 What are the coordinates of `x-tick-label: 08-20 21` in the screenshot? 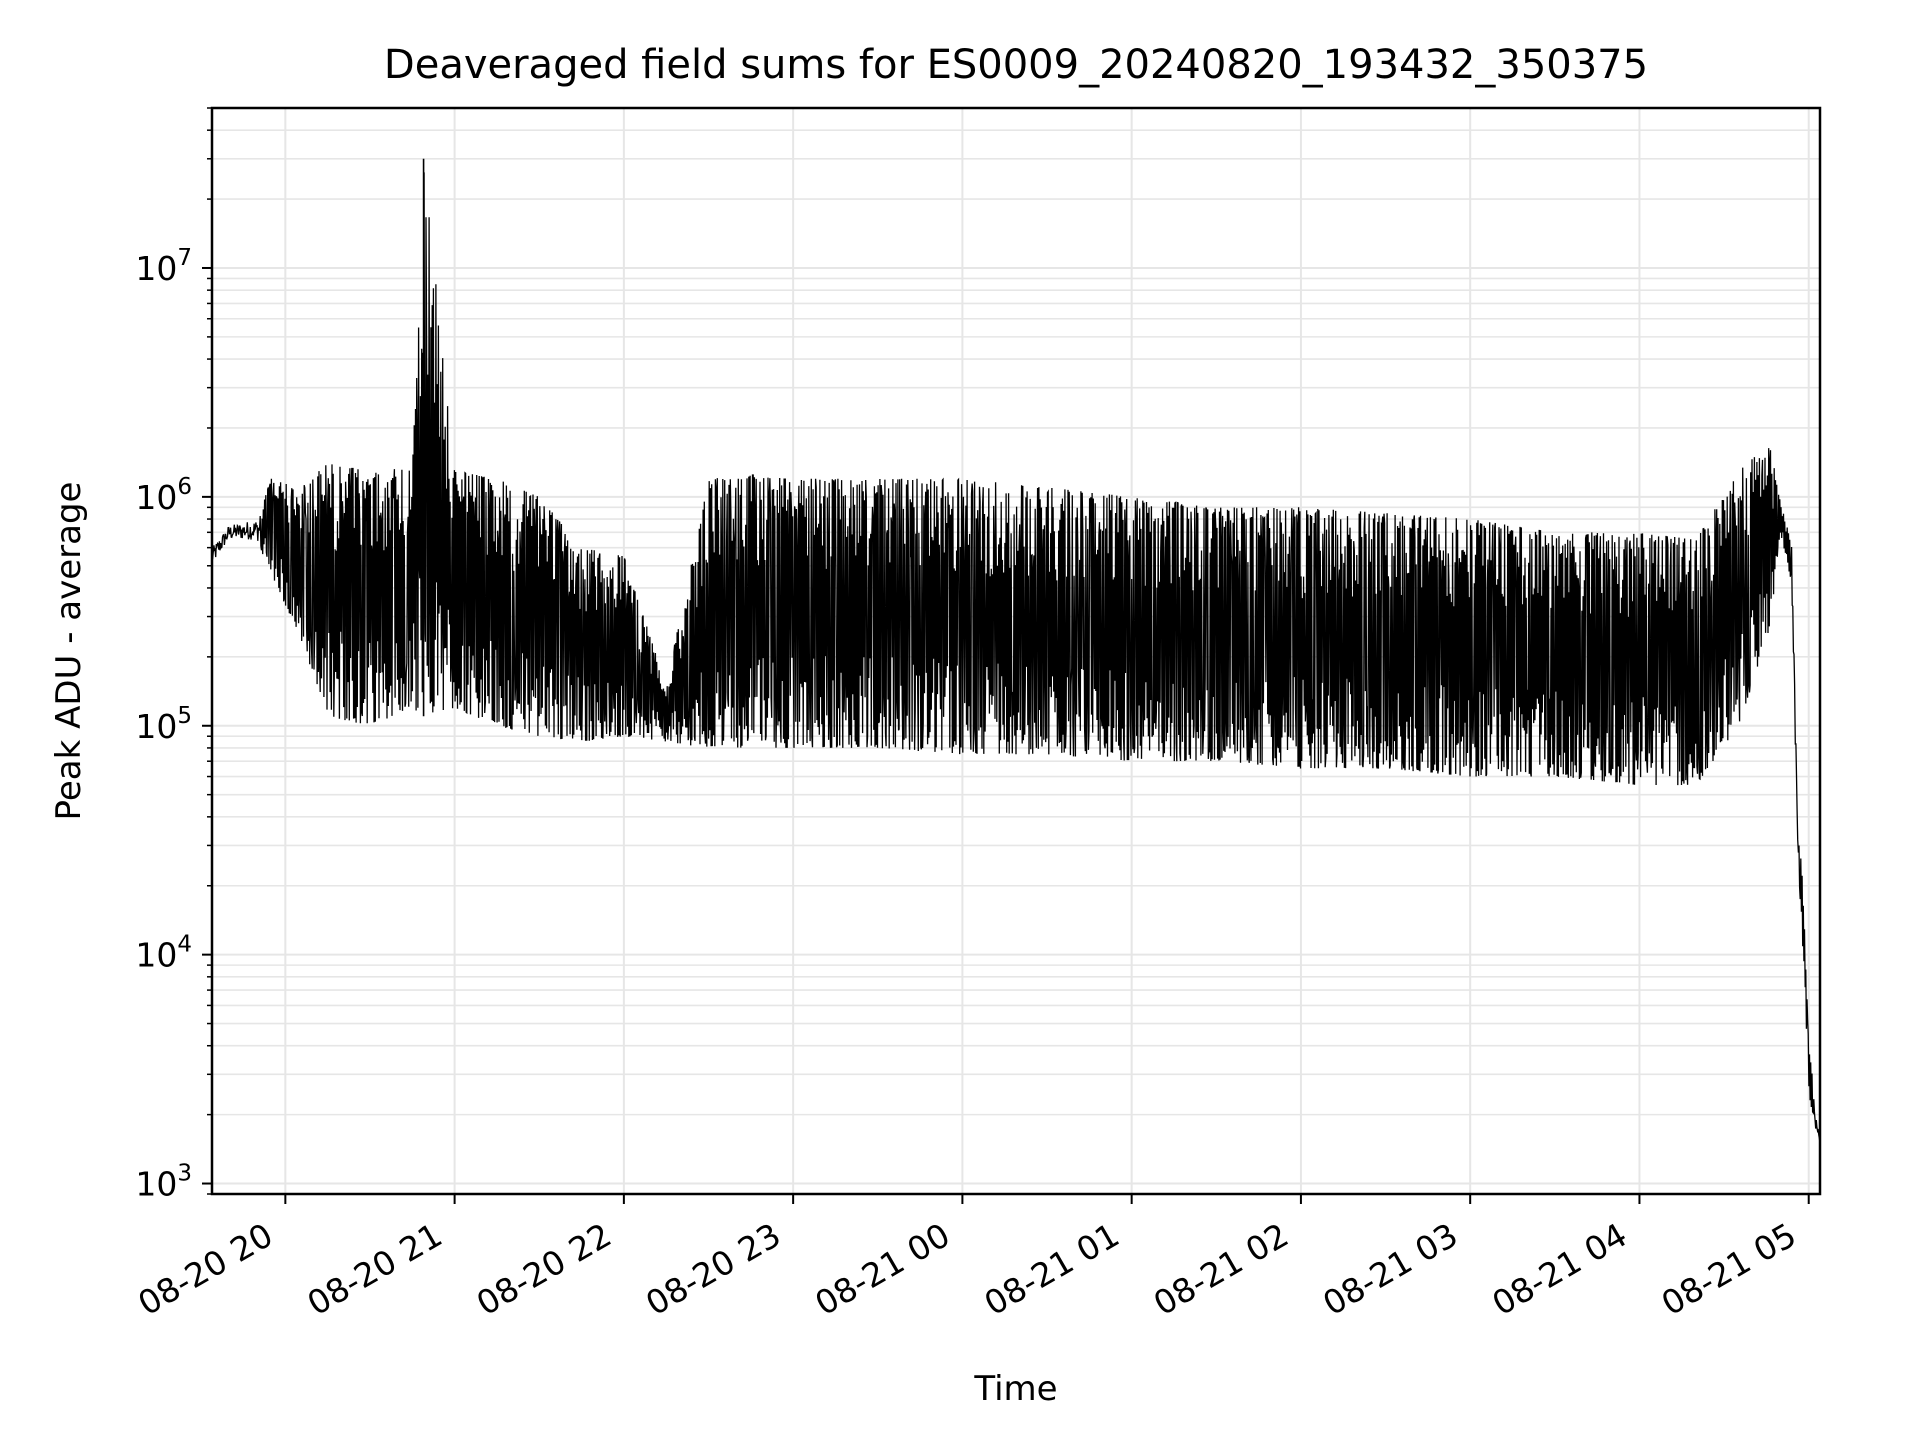 It's located at (375, 1269).